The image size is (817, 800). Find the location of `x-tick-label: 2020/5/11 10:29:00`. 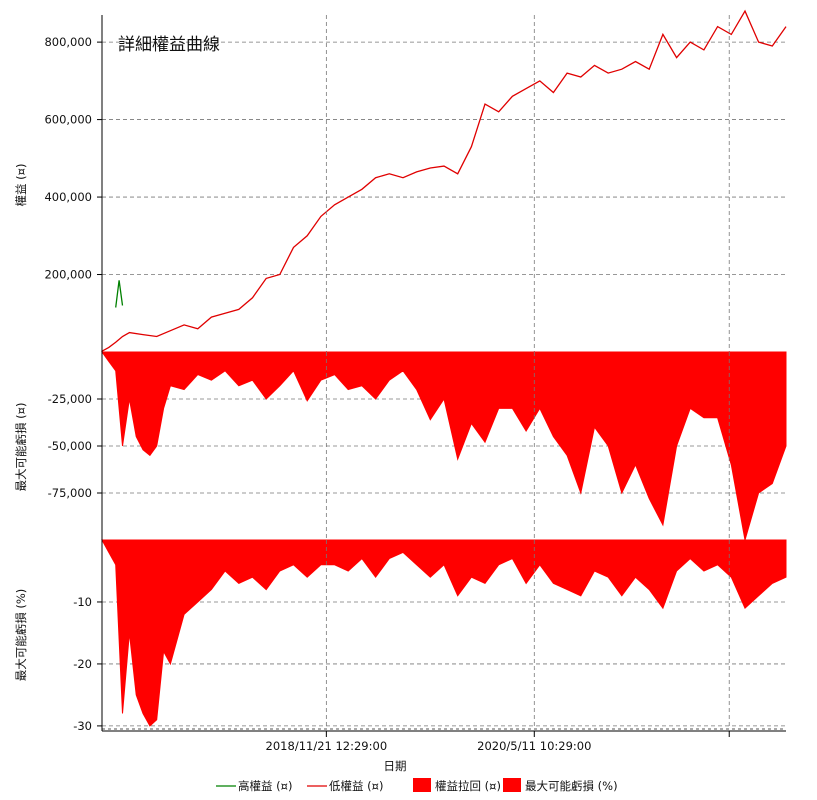

x-tick-label: 2020/5/11 10:29:00 is located at coordinates (534, 746).